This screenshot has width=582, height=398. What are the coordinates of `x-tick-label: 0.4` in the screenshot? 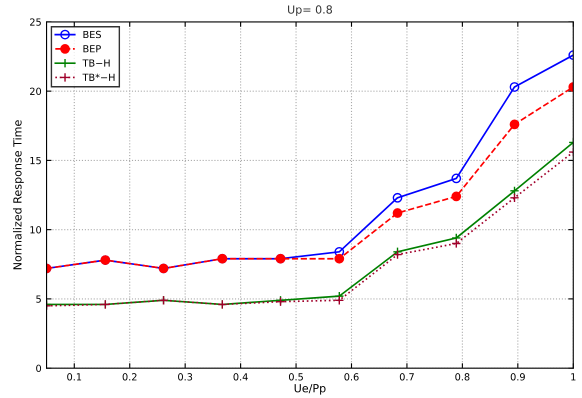 It's located at (241, 377).